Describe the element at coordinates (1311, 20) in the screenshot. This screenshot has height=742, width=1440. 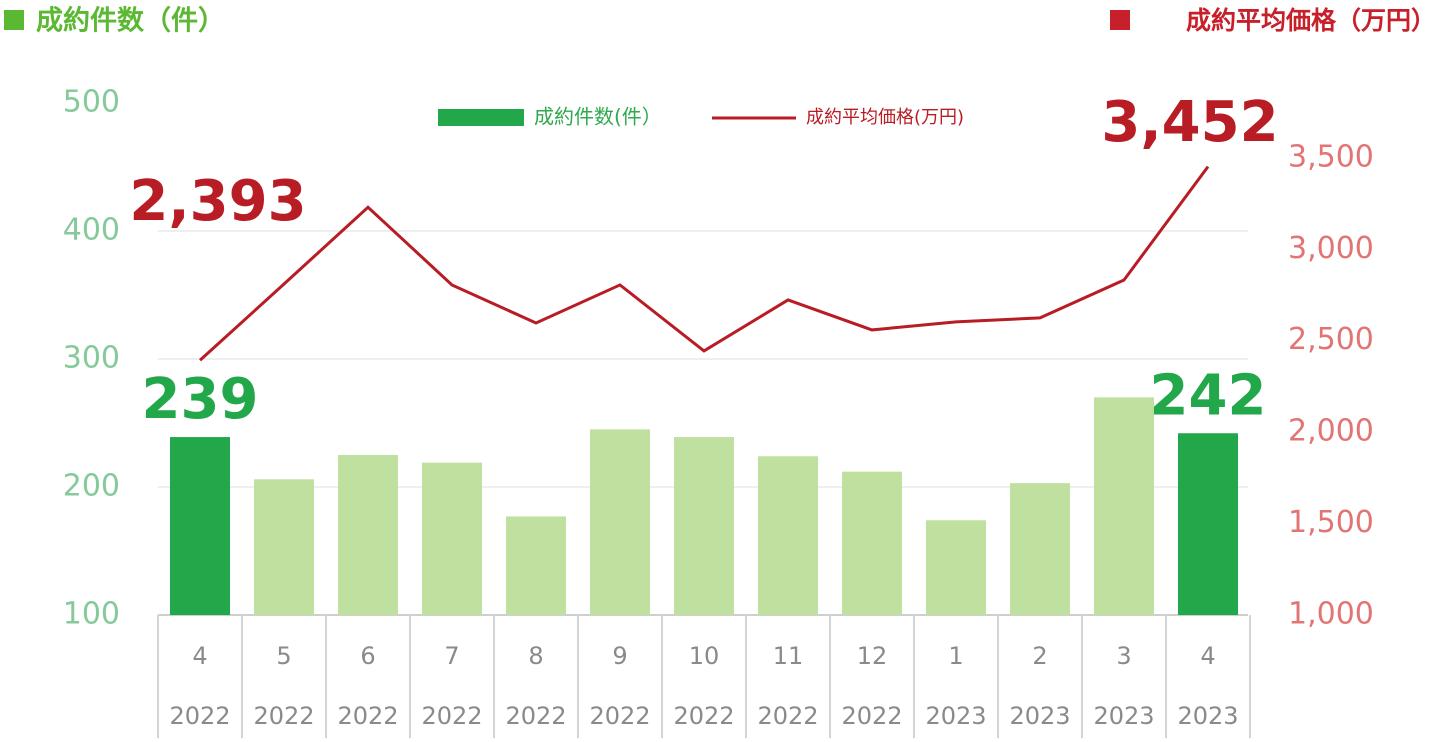
I see `y2-axis-title: 成約平均価格（万円）` at that location.